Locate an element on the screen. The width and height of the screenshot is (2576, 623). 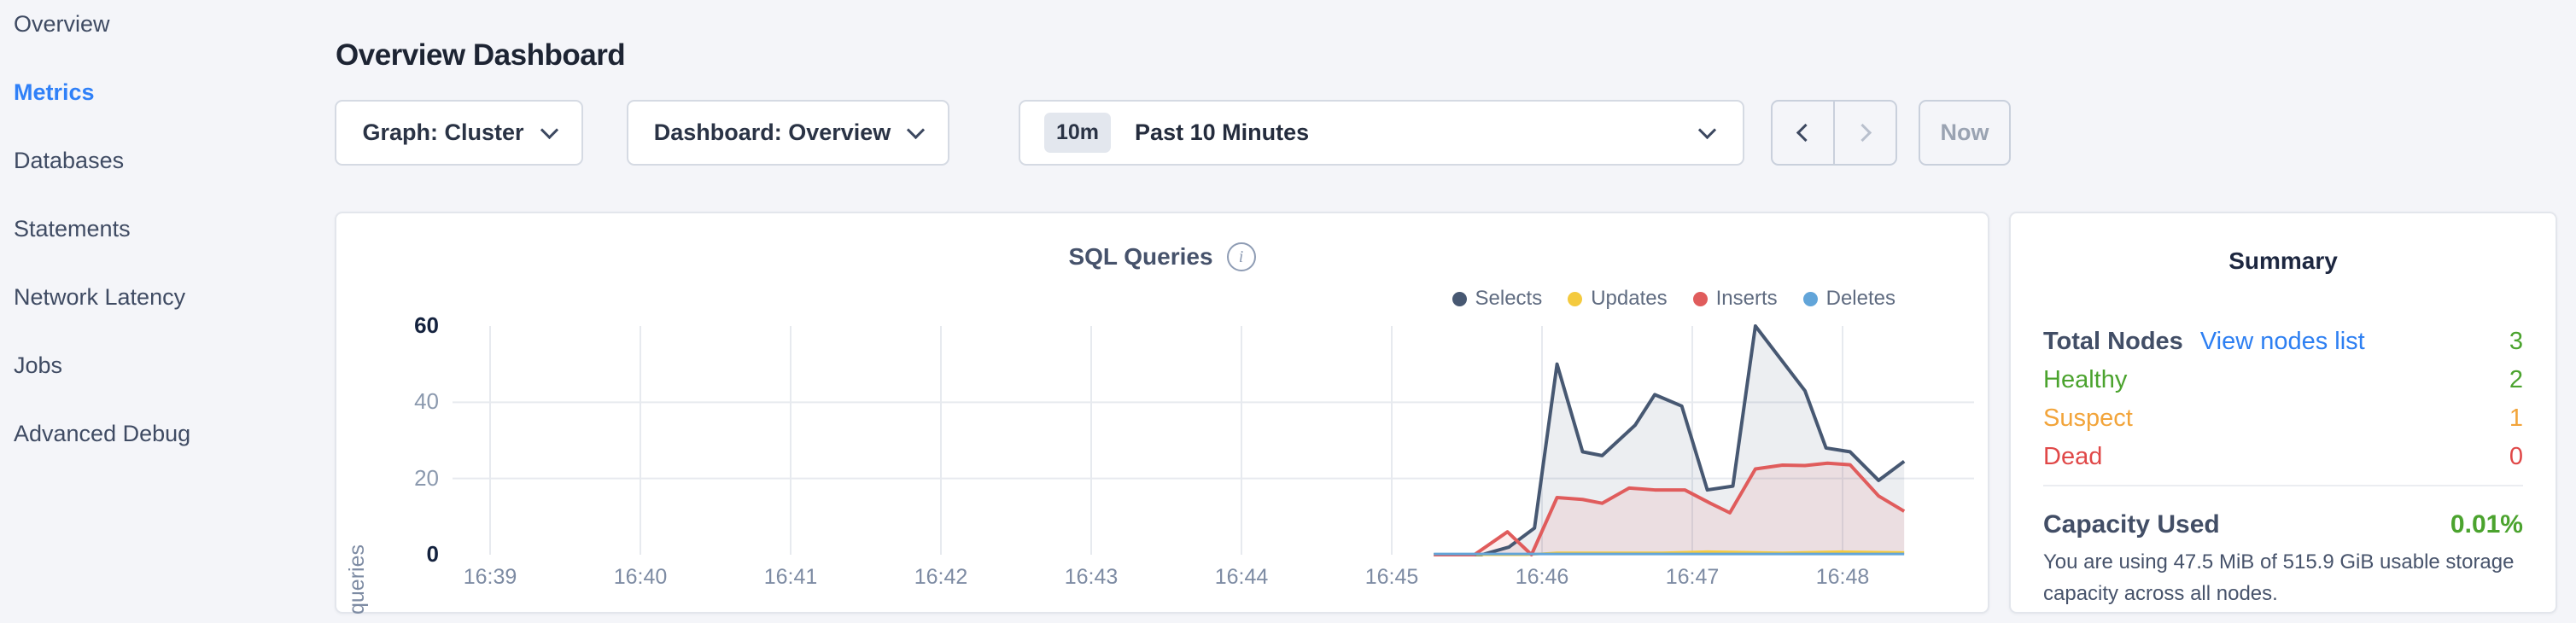
dead-nodes-row: Dead 0 is located at coordinates (2283, 457).